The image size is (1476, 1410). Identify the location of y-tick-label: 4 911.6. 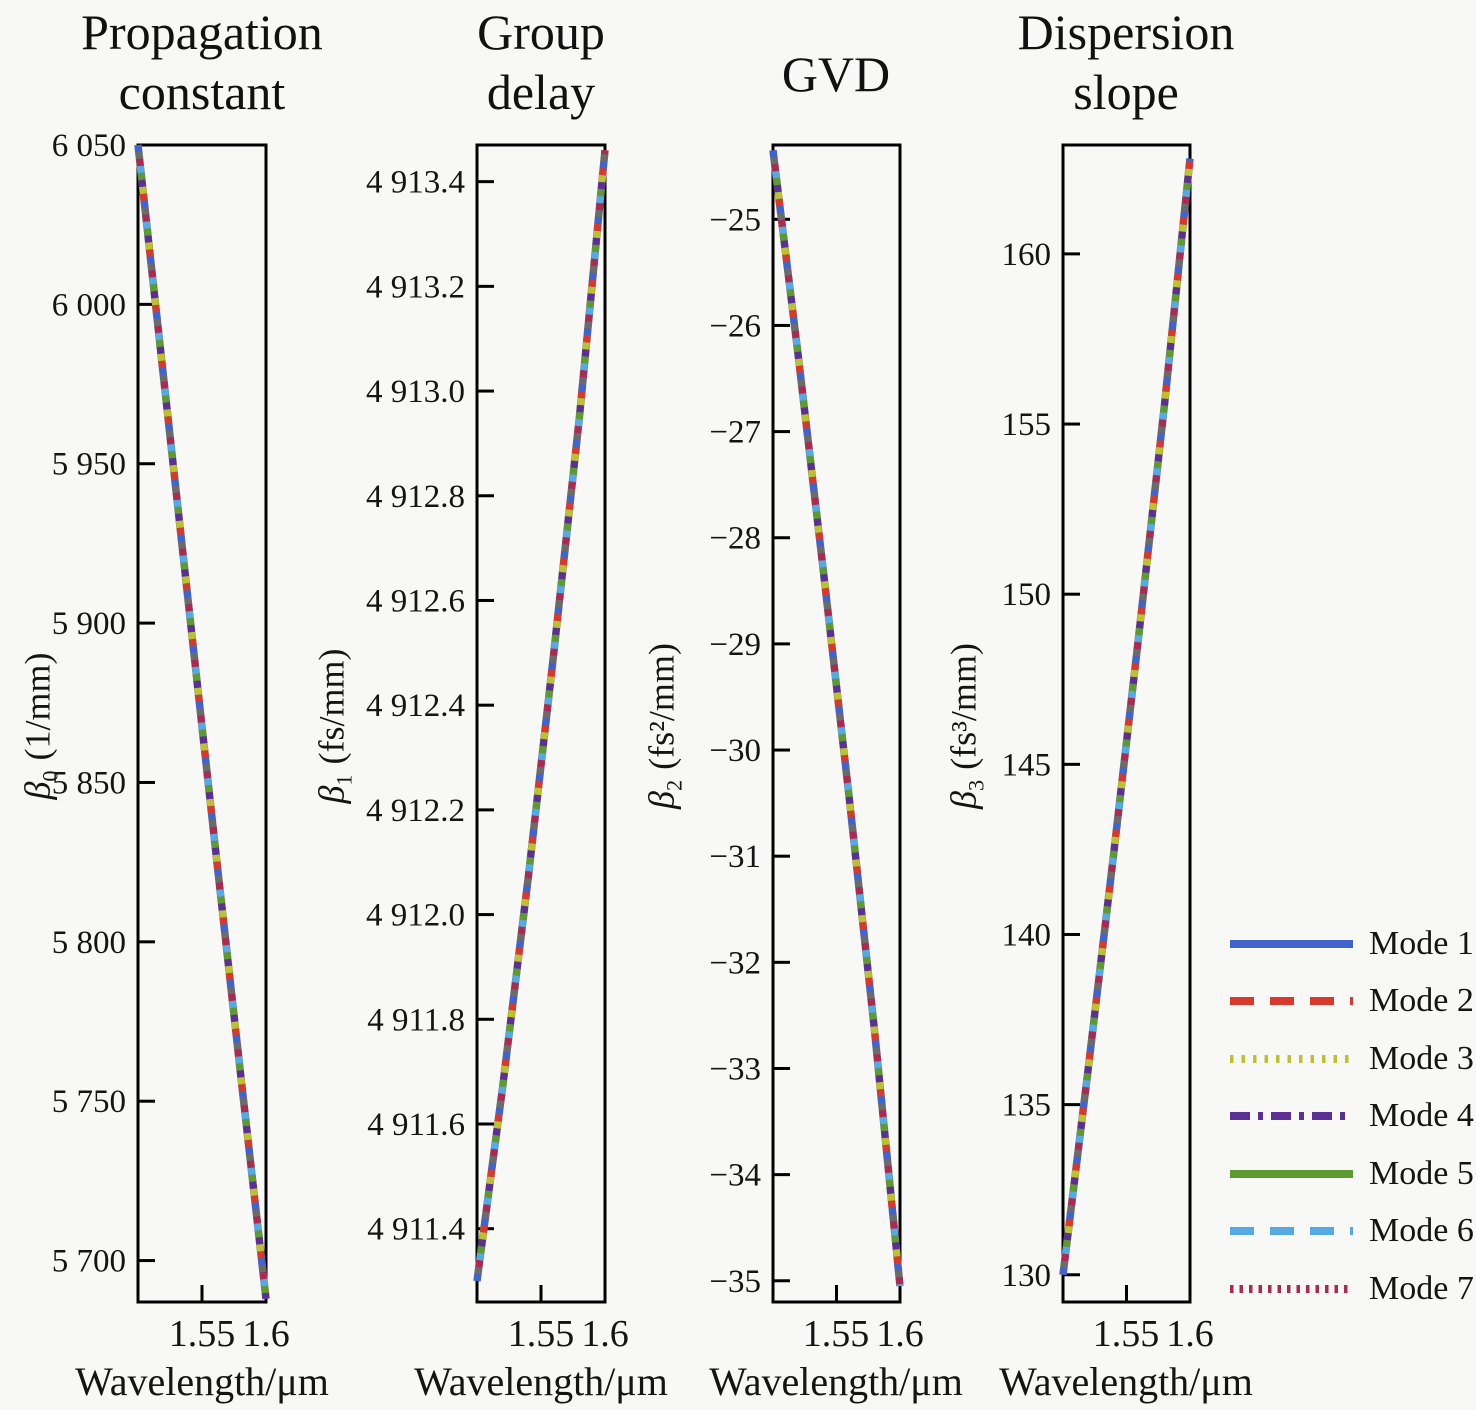
(416, 1125).